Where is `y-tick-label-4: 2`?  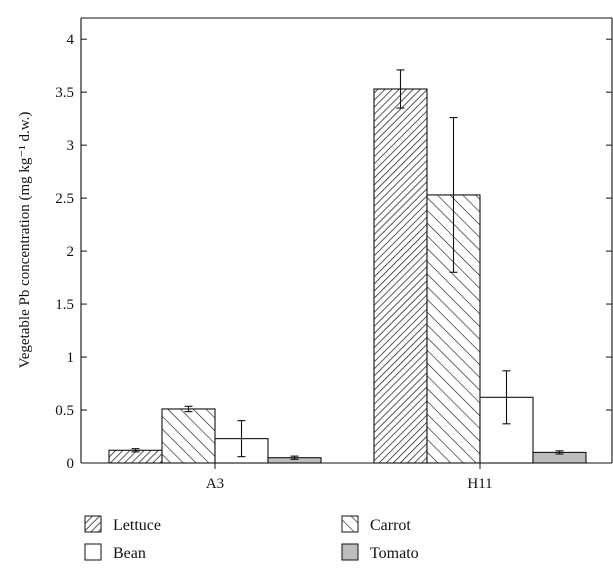 y-tick-label-4: 2 is located at coordinates (71, 252).